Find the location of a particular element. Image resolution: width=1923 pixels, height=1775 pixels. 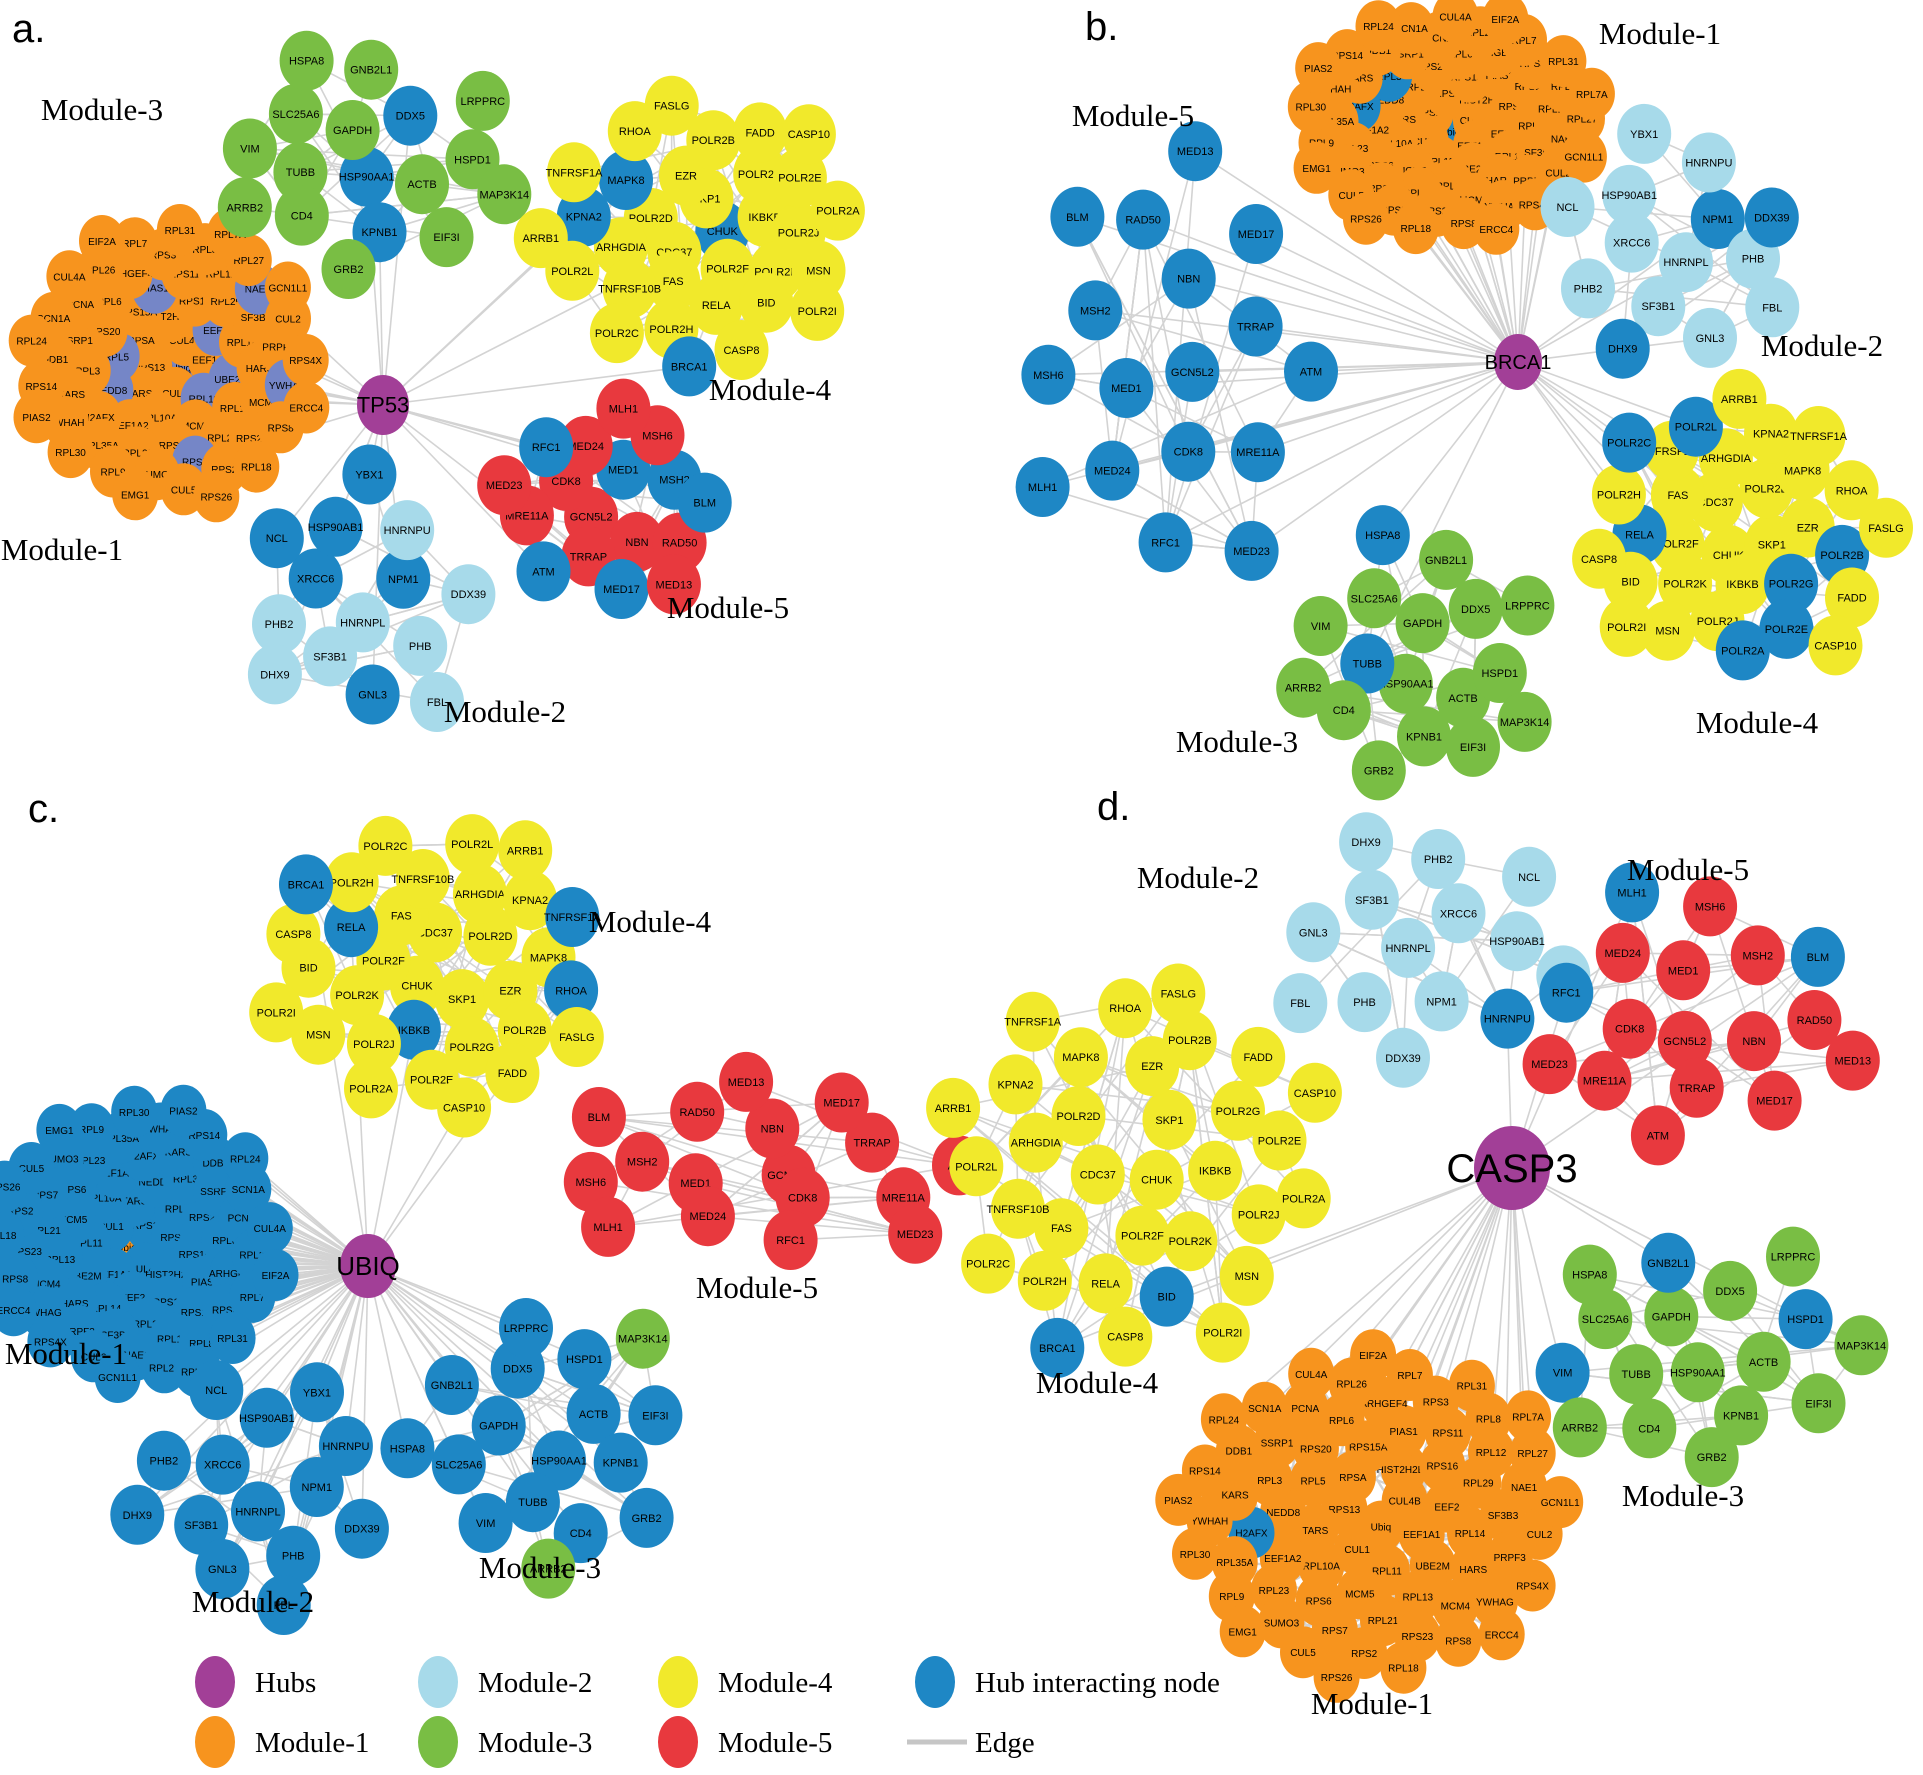

node-RPL31: RPL31 is located at coordinates (179, 230).